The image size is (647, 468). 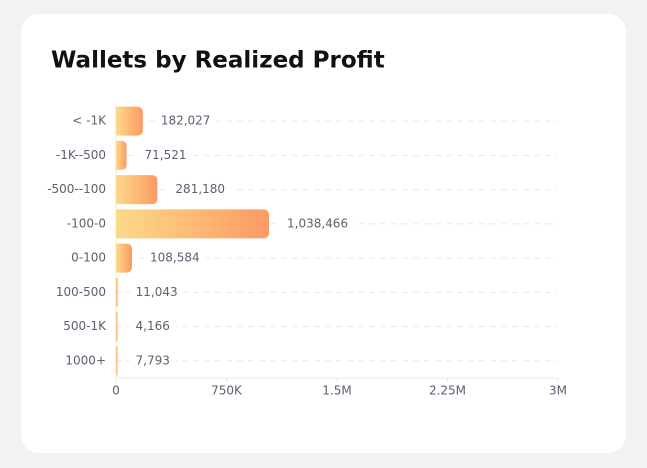 What do you see at coordinates (447, 391) in the screenshot?
I see `x-tick-label: 2.25M` at bounding box center [447, 391].